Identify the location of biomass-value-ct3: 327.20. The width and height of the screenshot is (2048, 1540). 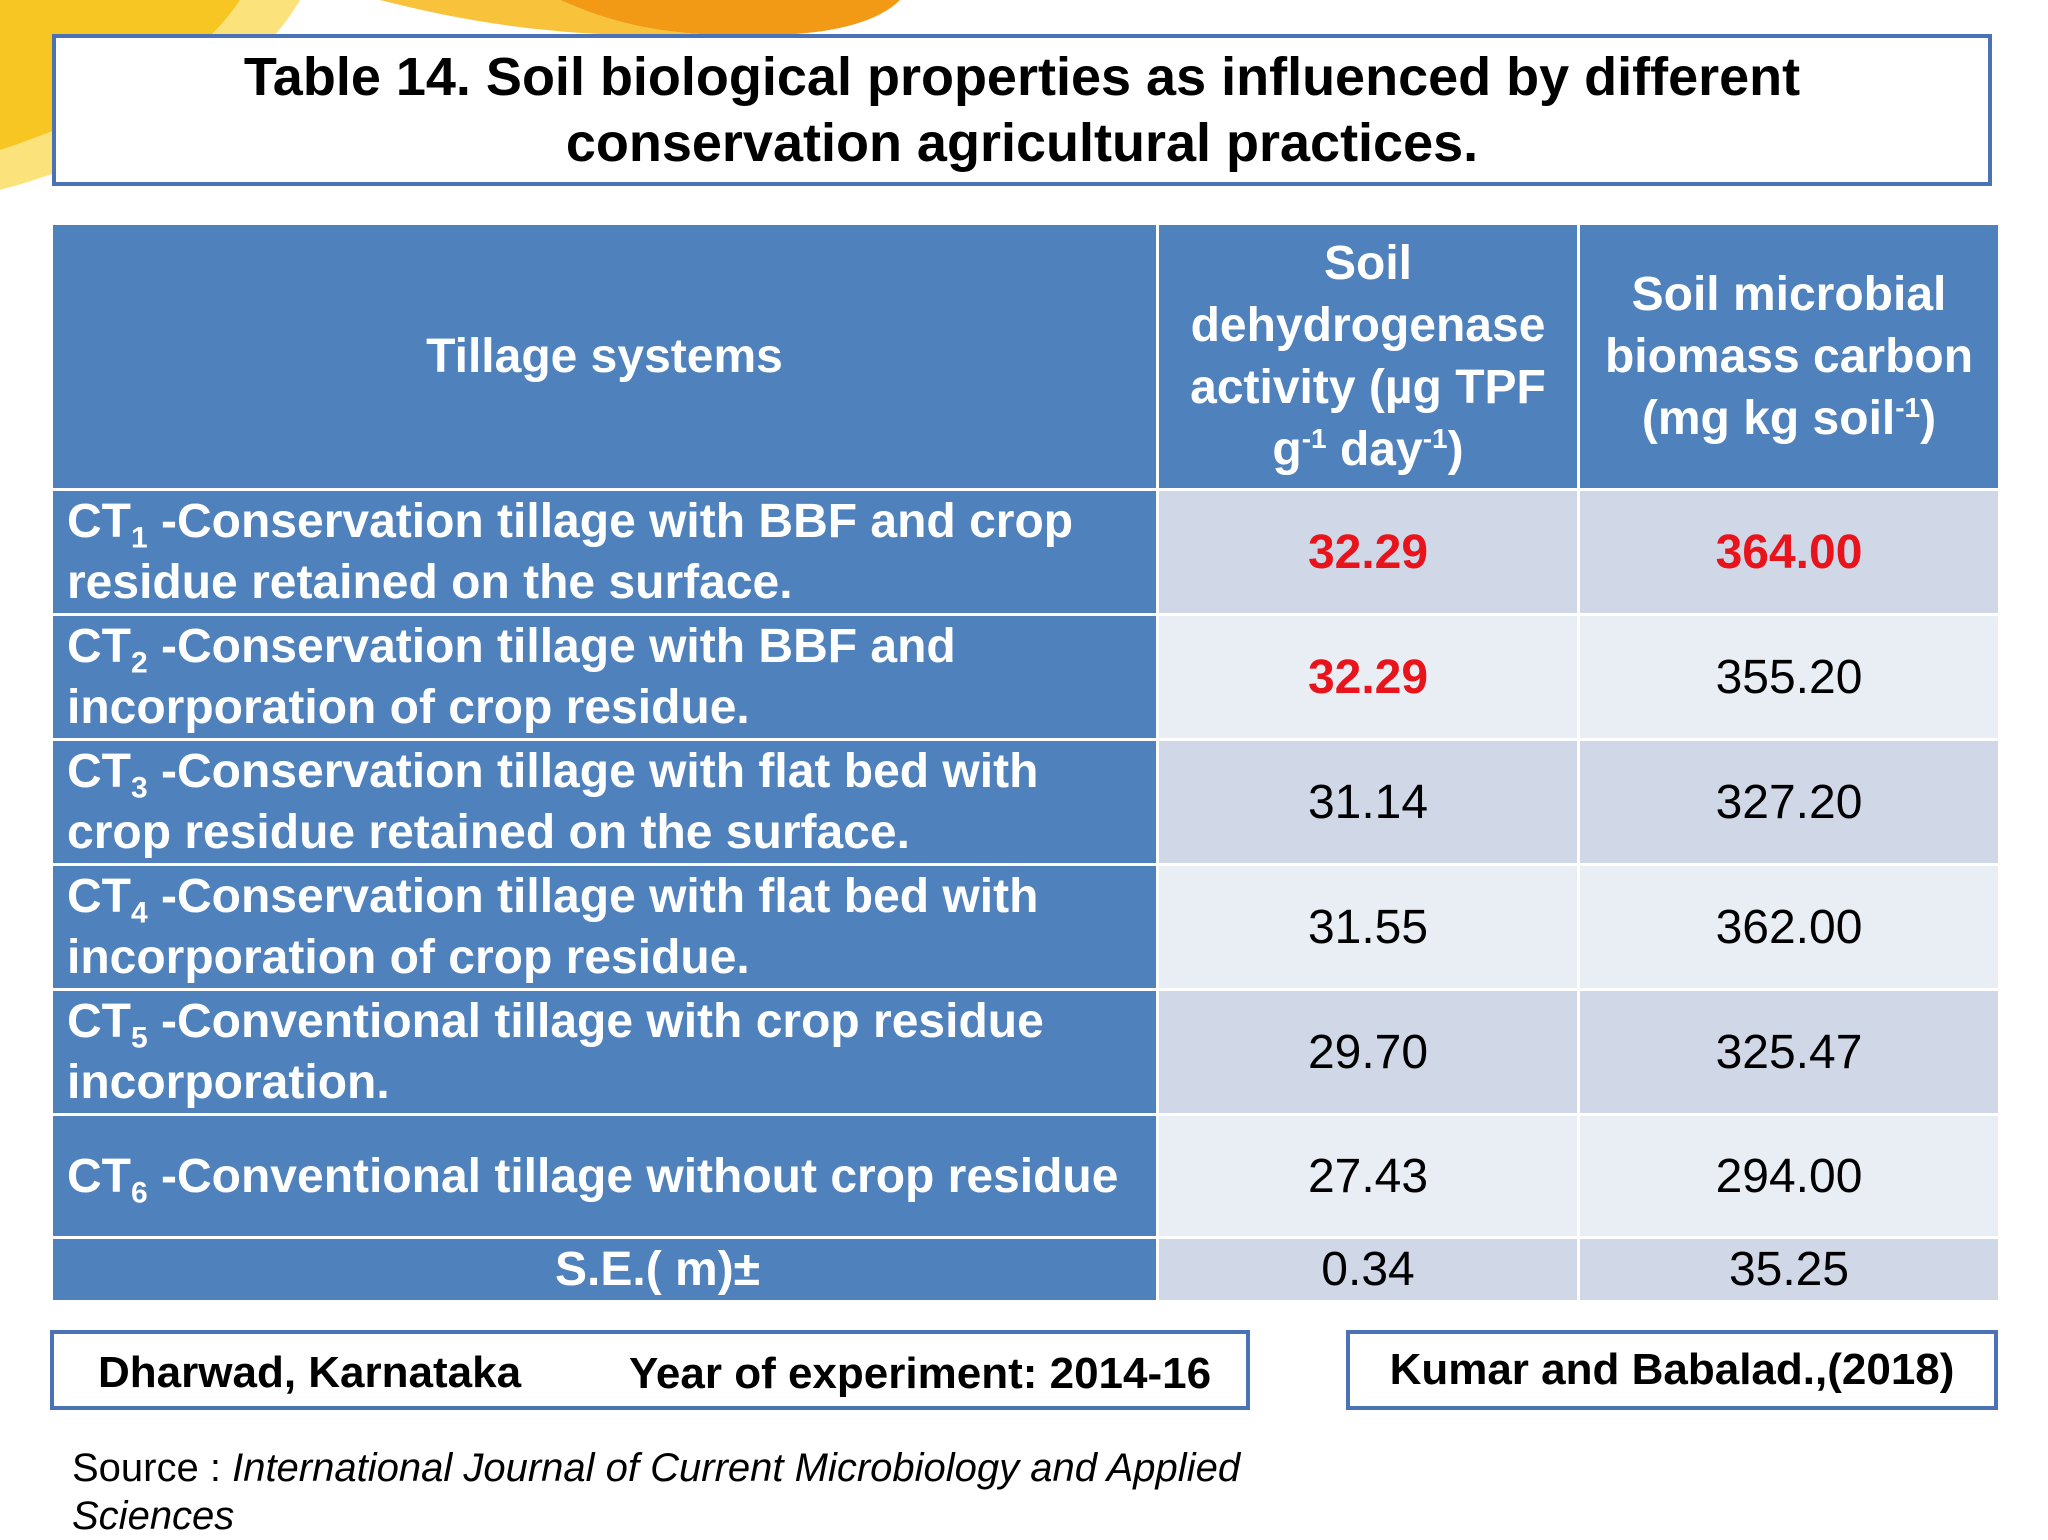
(1789, 802).